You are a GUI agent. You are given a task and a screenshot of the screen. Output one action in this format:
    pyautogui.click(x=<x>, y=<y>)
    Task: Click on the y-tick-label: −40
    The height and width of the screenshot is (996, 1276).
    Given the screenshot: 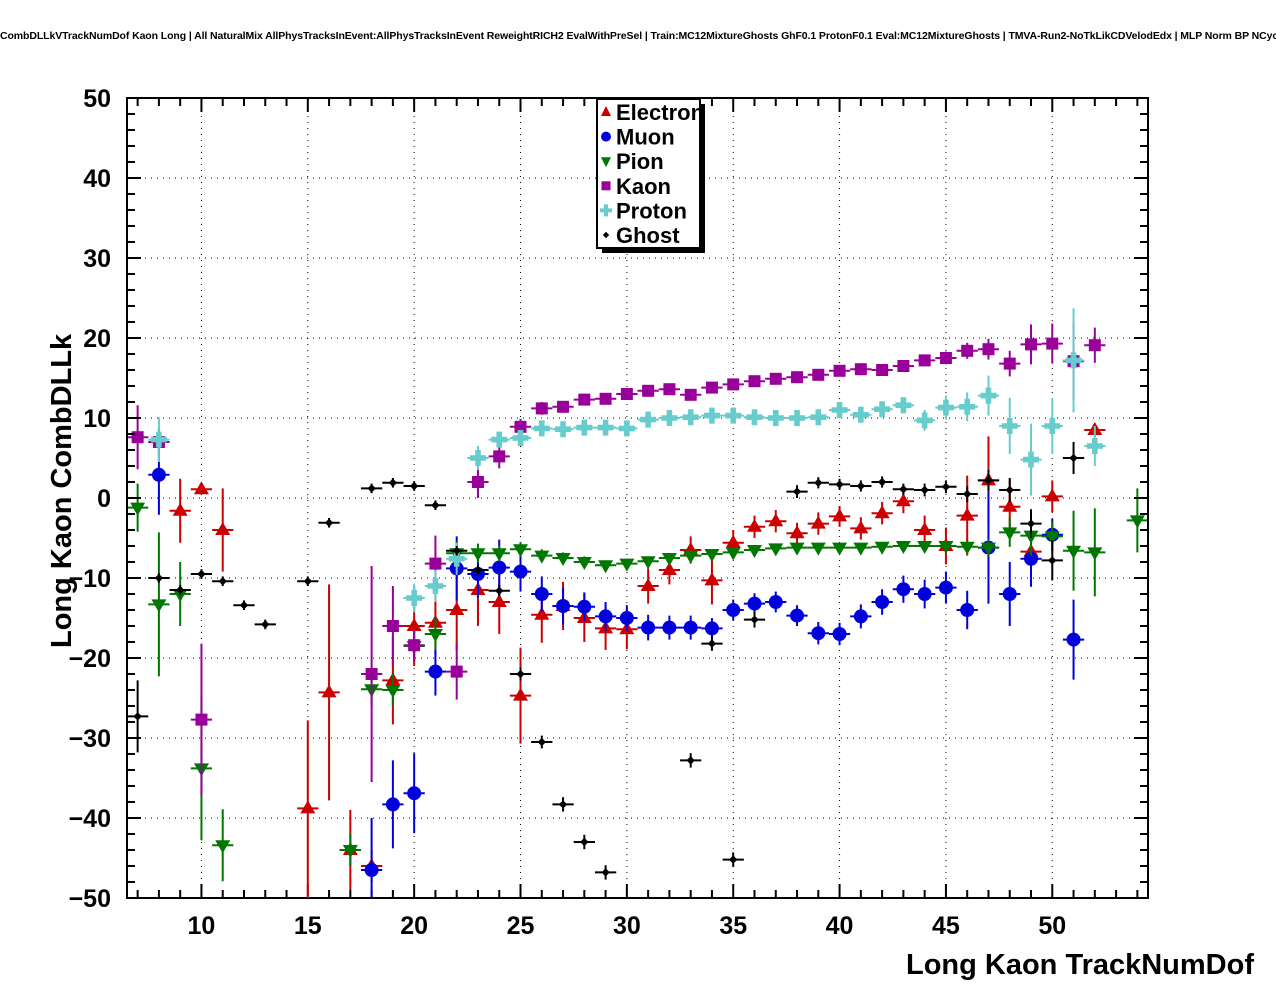 What is the action you would take?
    pyautogui.click(x=90, y=819)
    